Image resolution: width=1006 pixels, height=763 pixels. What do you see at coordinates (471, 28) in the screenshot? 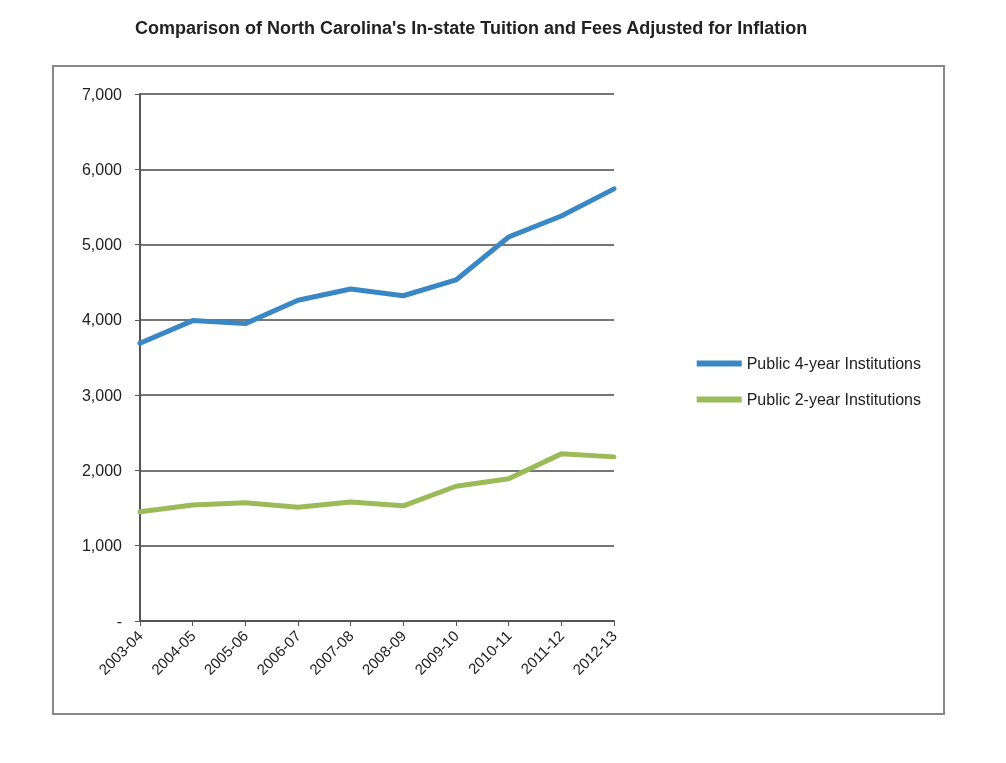
I see `chart-title: Comparison of North Carolina's In-state Tuition and Fees Adjusted for Inflation` at bounding box center [471, 28].